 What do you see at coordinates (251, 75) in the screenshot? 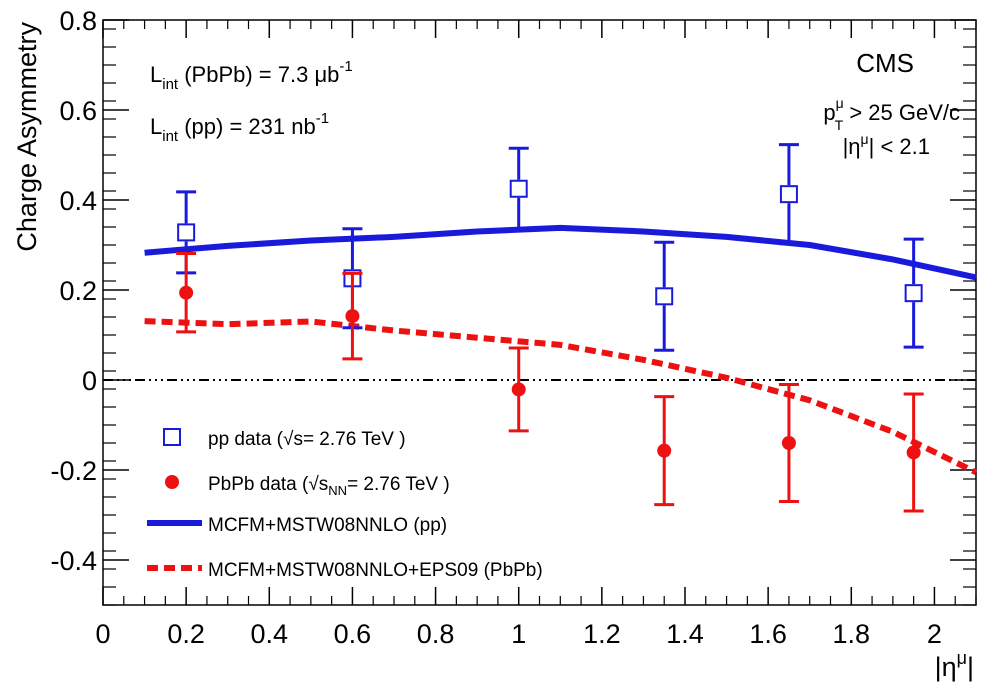
I see `lumi-pbpb-annotation: Lint (PbPb) = 7.3 μb-1` at bounding box center [251, 75].